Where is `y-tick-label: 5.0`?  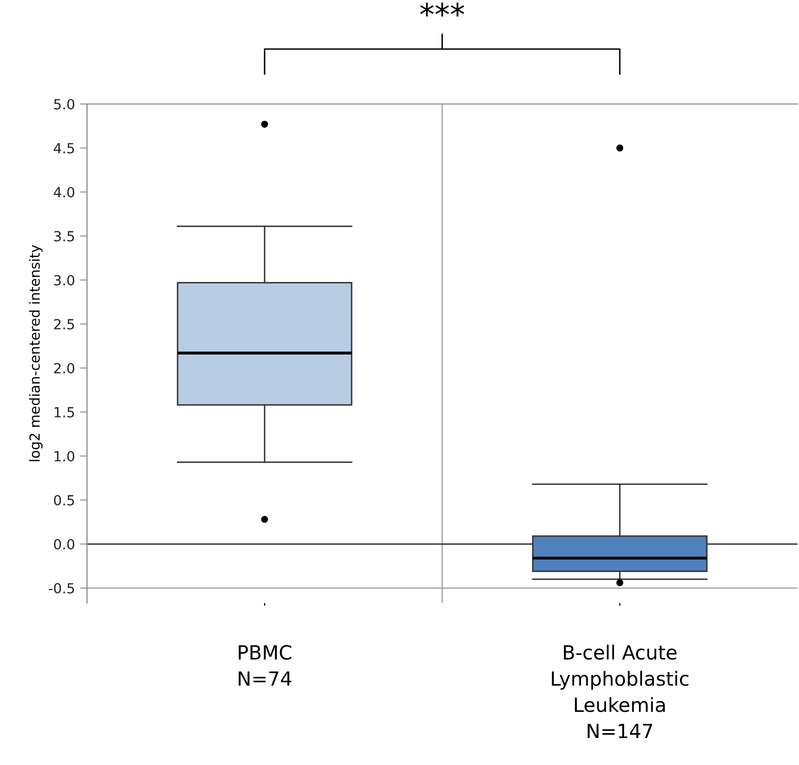
y-tick-label: 5.0 is located at coordinates (64, 104).